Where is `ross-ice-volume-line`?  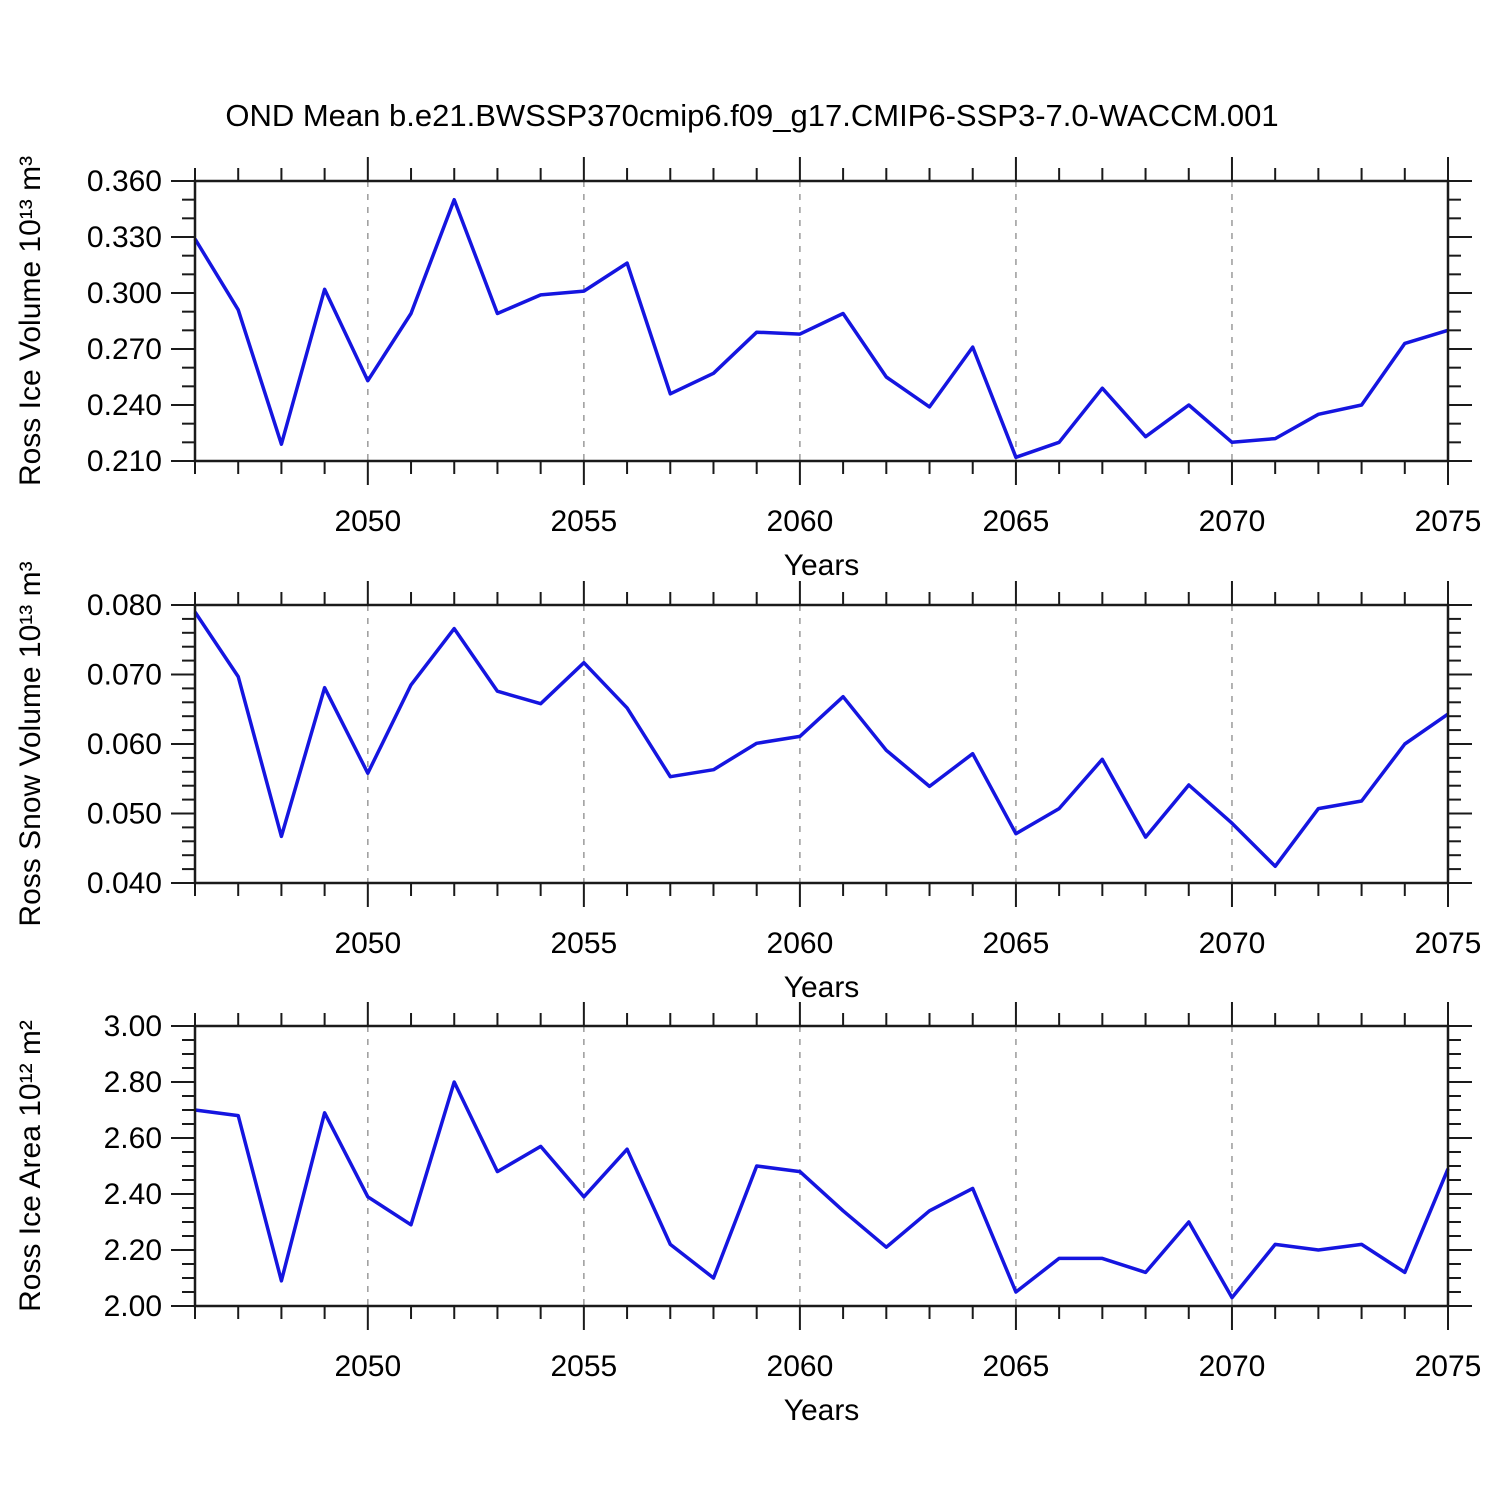 ross-ice-volume-line is located at coordinates (821, 328).